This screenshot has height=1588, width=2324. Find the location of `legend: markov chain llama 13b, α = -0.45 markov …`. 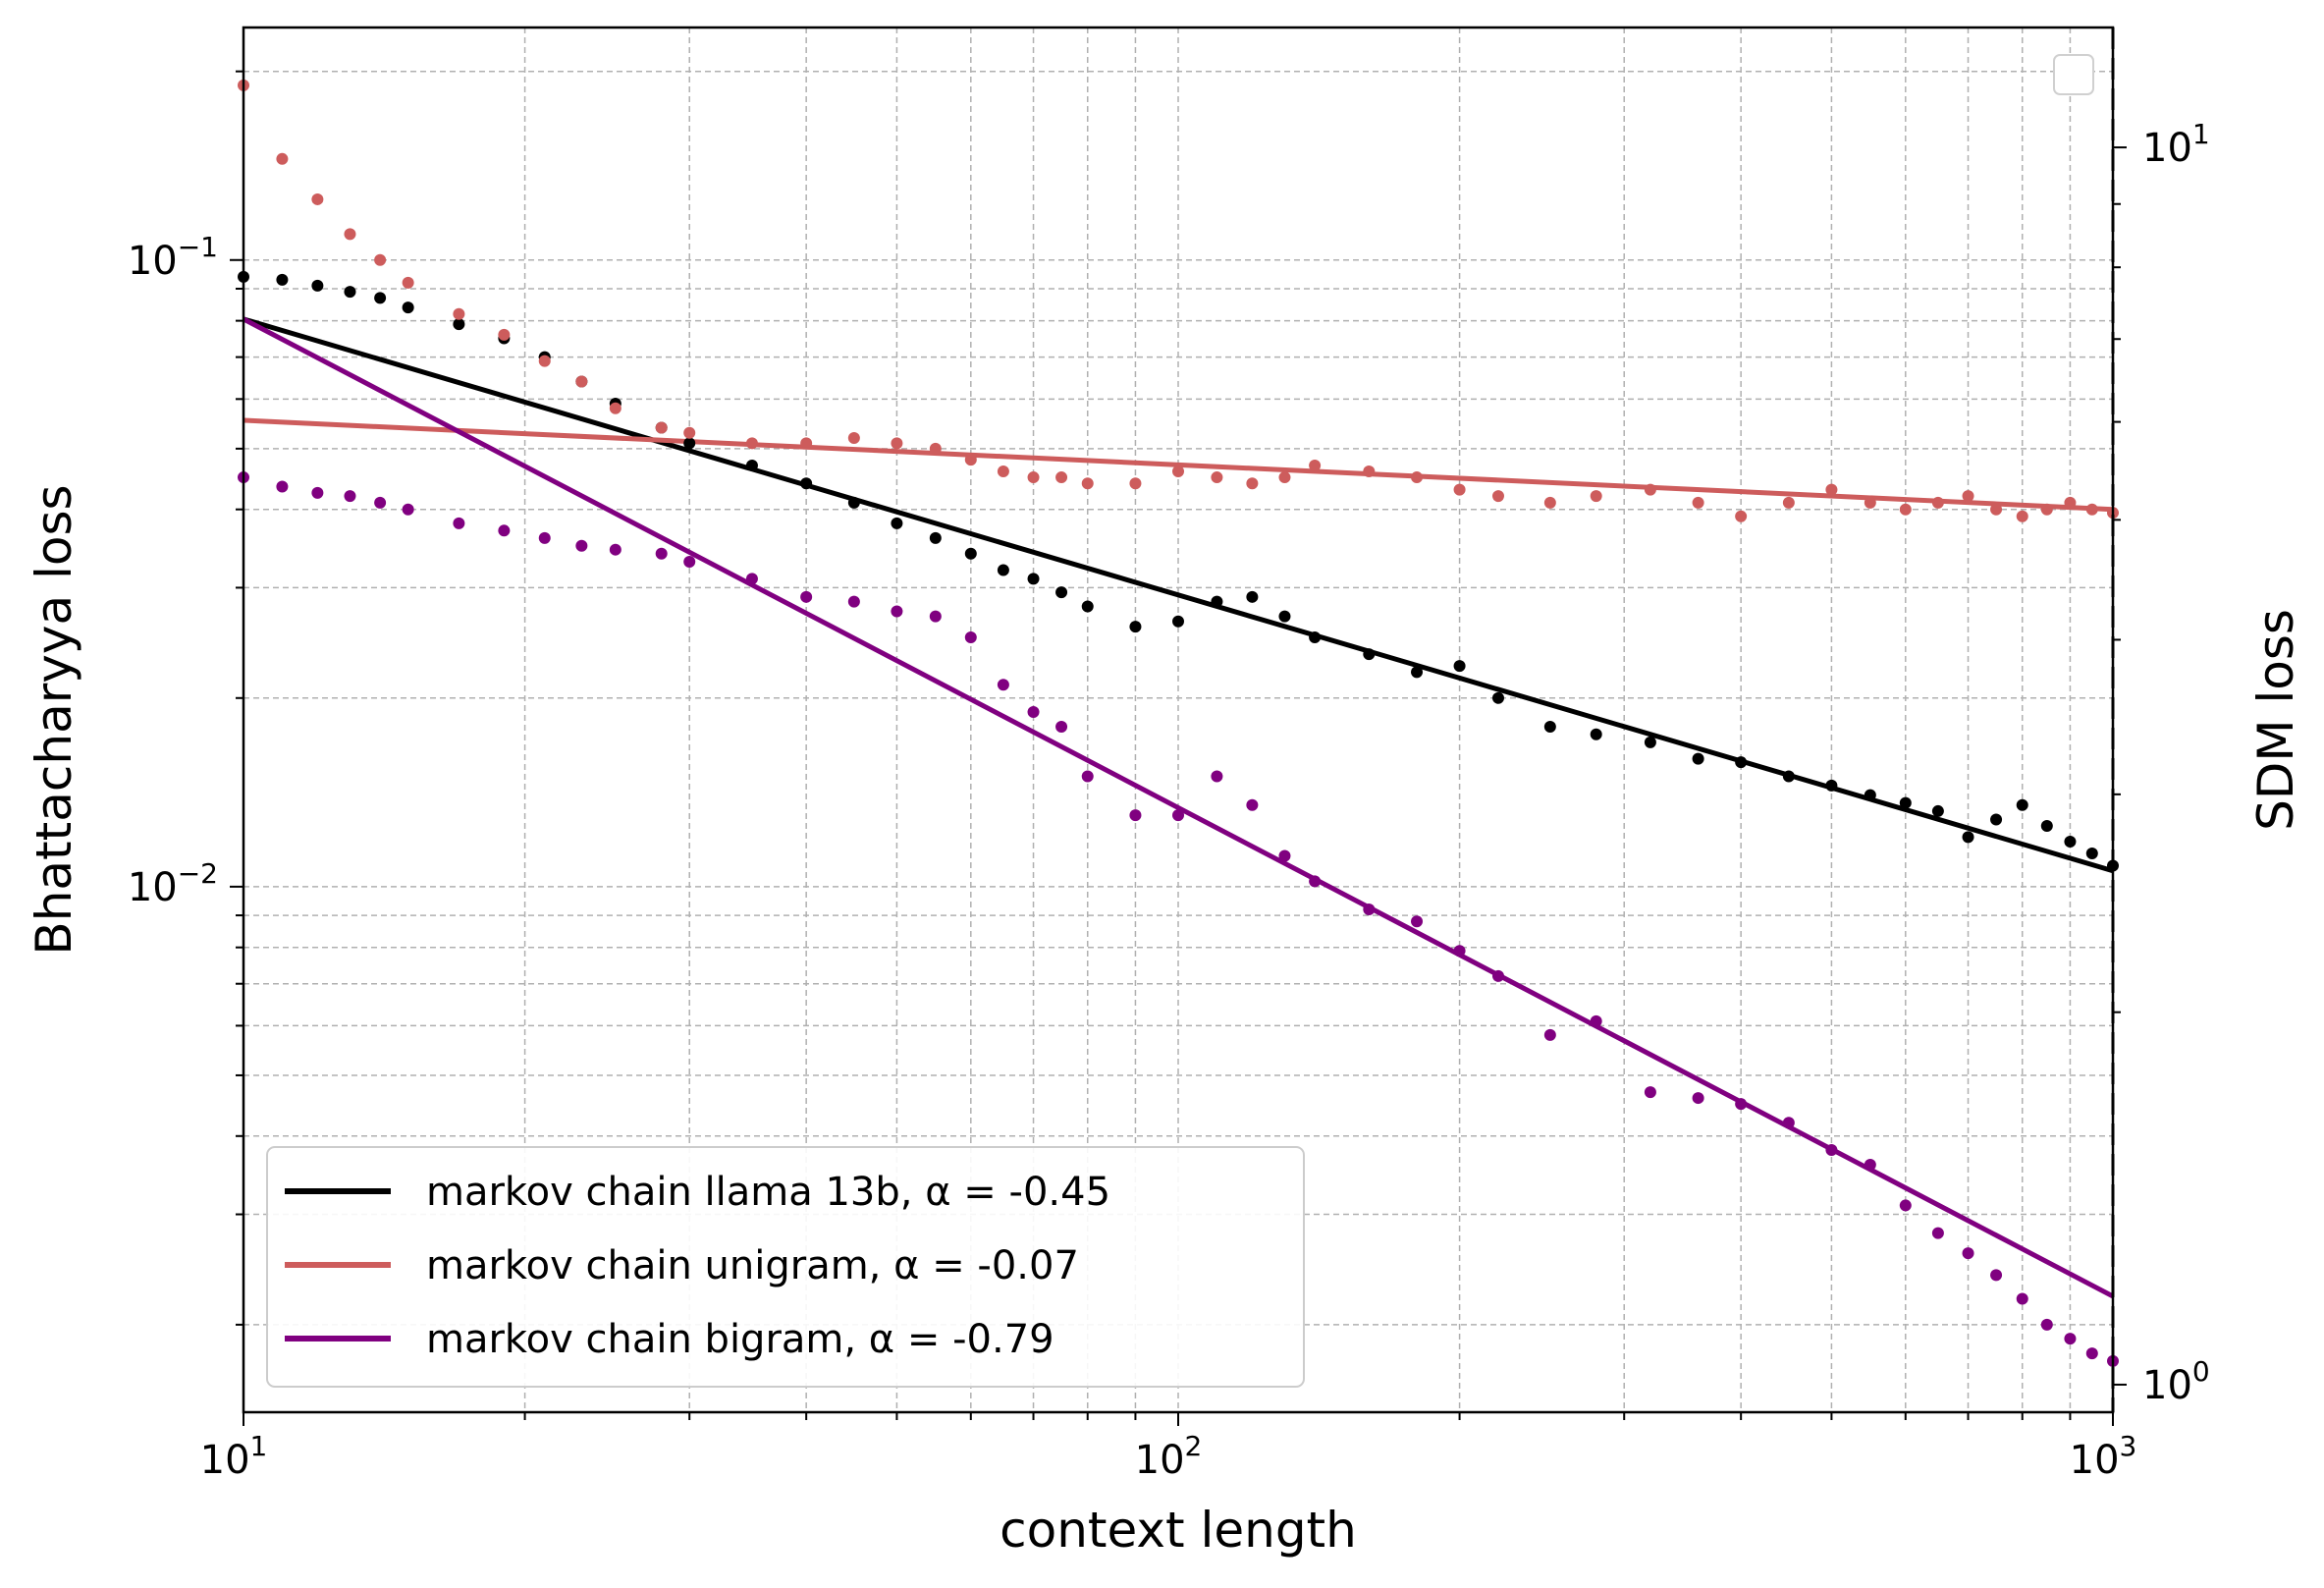

legend: markov chain llama 13b, α = -0.45 markov … is located at coordinates (785, 1267).